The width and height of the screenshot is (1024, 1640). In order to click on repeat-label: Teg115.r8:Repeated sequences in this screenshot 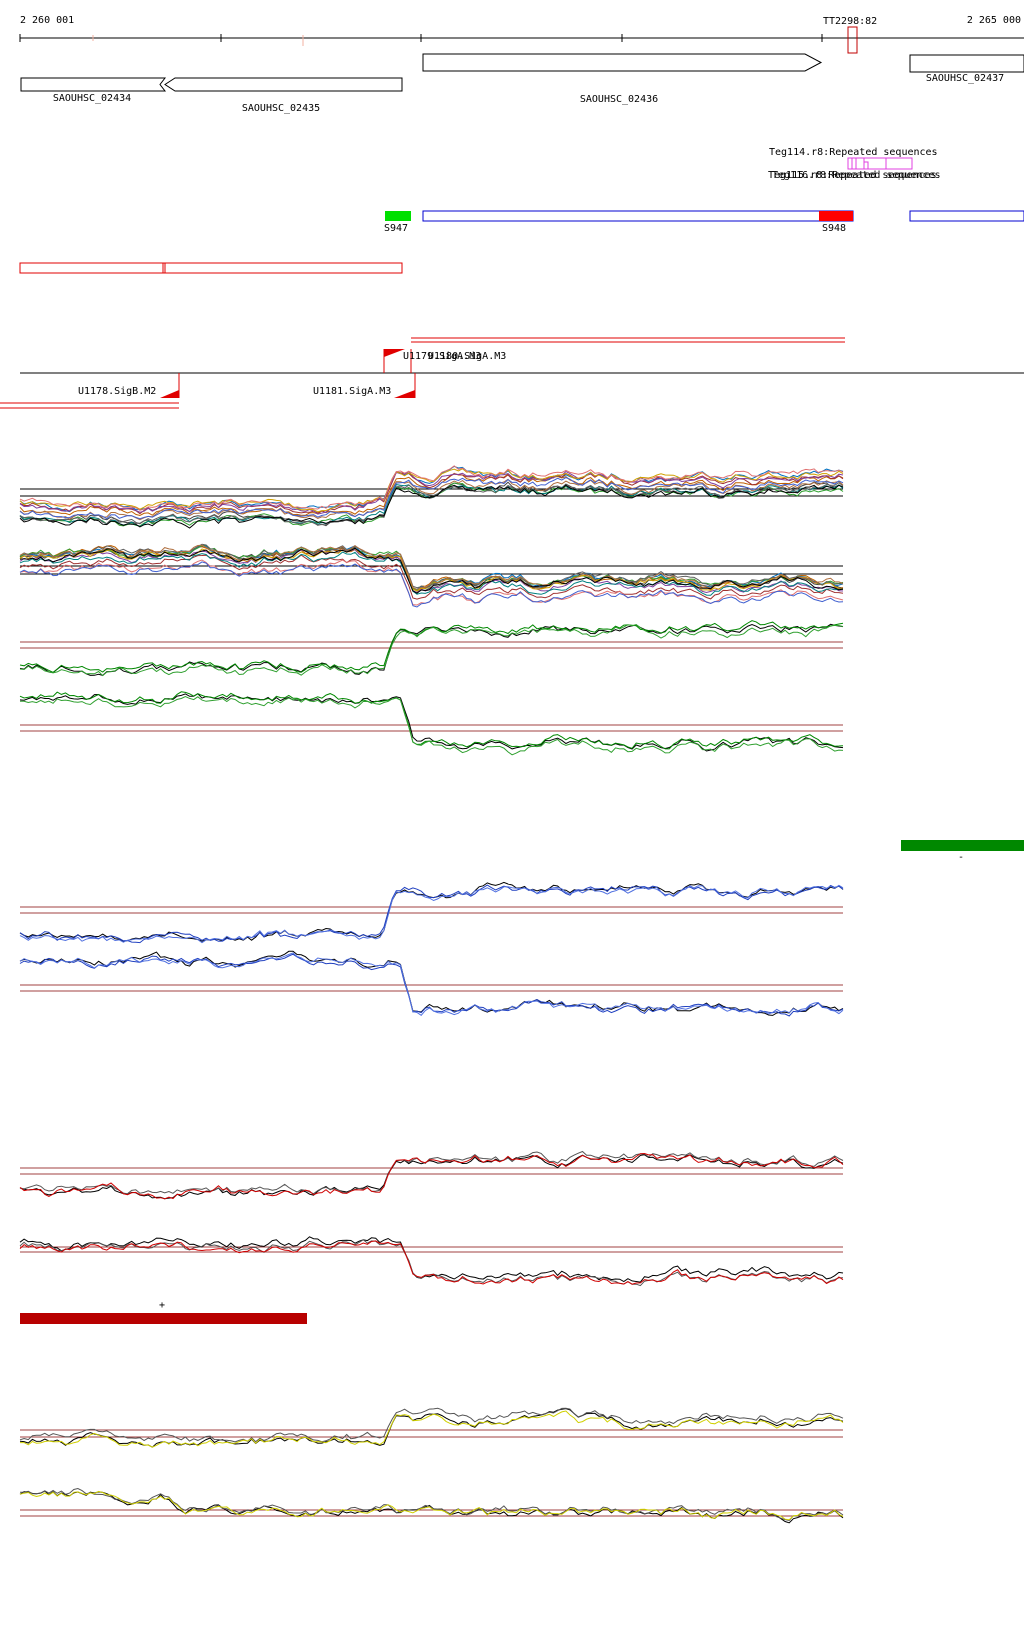, I will do `click(852, 175)`.